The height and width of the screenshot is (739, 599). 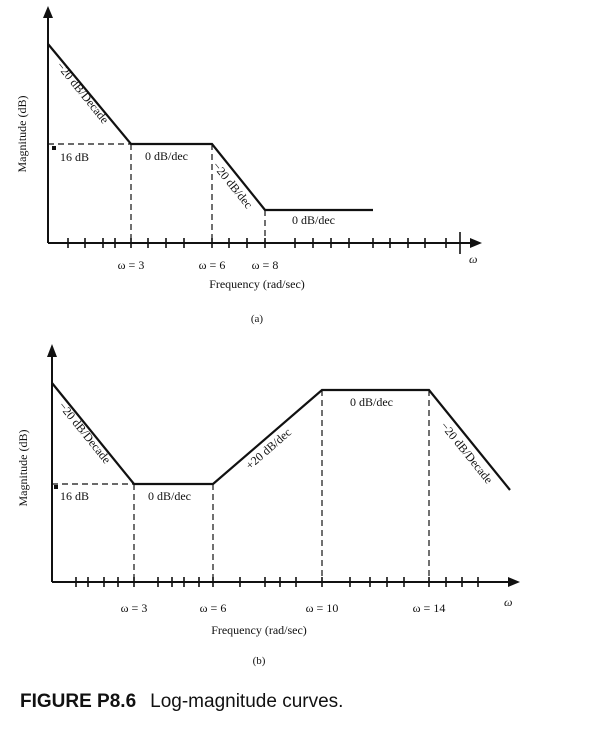 What do you see at coordinates (259, 661) in the screenshot?
I see `panel-sublabel: (b)` at bounding box center [259, 661].